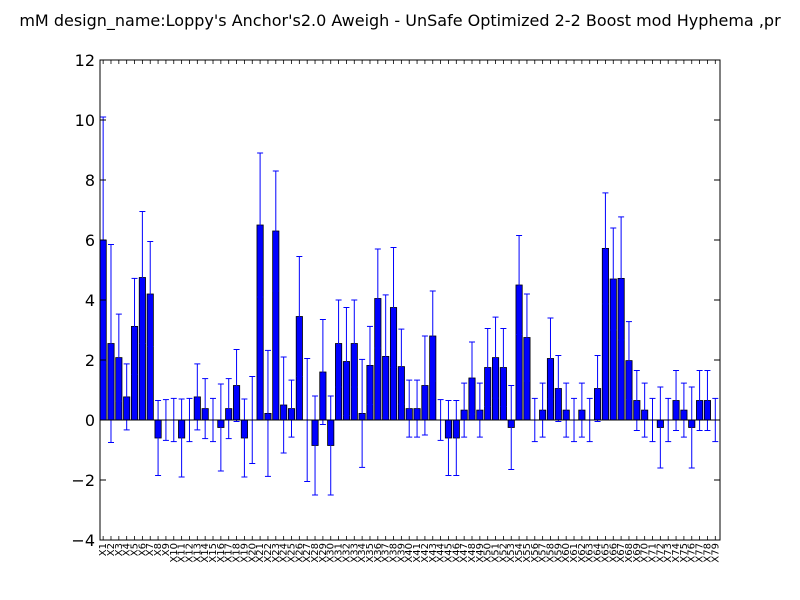 The height and width of the screenshot is (600, 800). Describe the element at coordinates (346, 553) in the screenshot. I see `x-tick-label: X32` at that location.